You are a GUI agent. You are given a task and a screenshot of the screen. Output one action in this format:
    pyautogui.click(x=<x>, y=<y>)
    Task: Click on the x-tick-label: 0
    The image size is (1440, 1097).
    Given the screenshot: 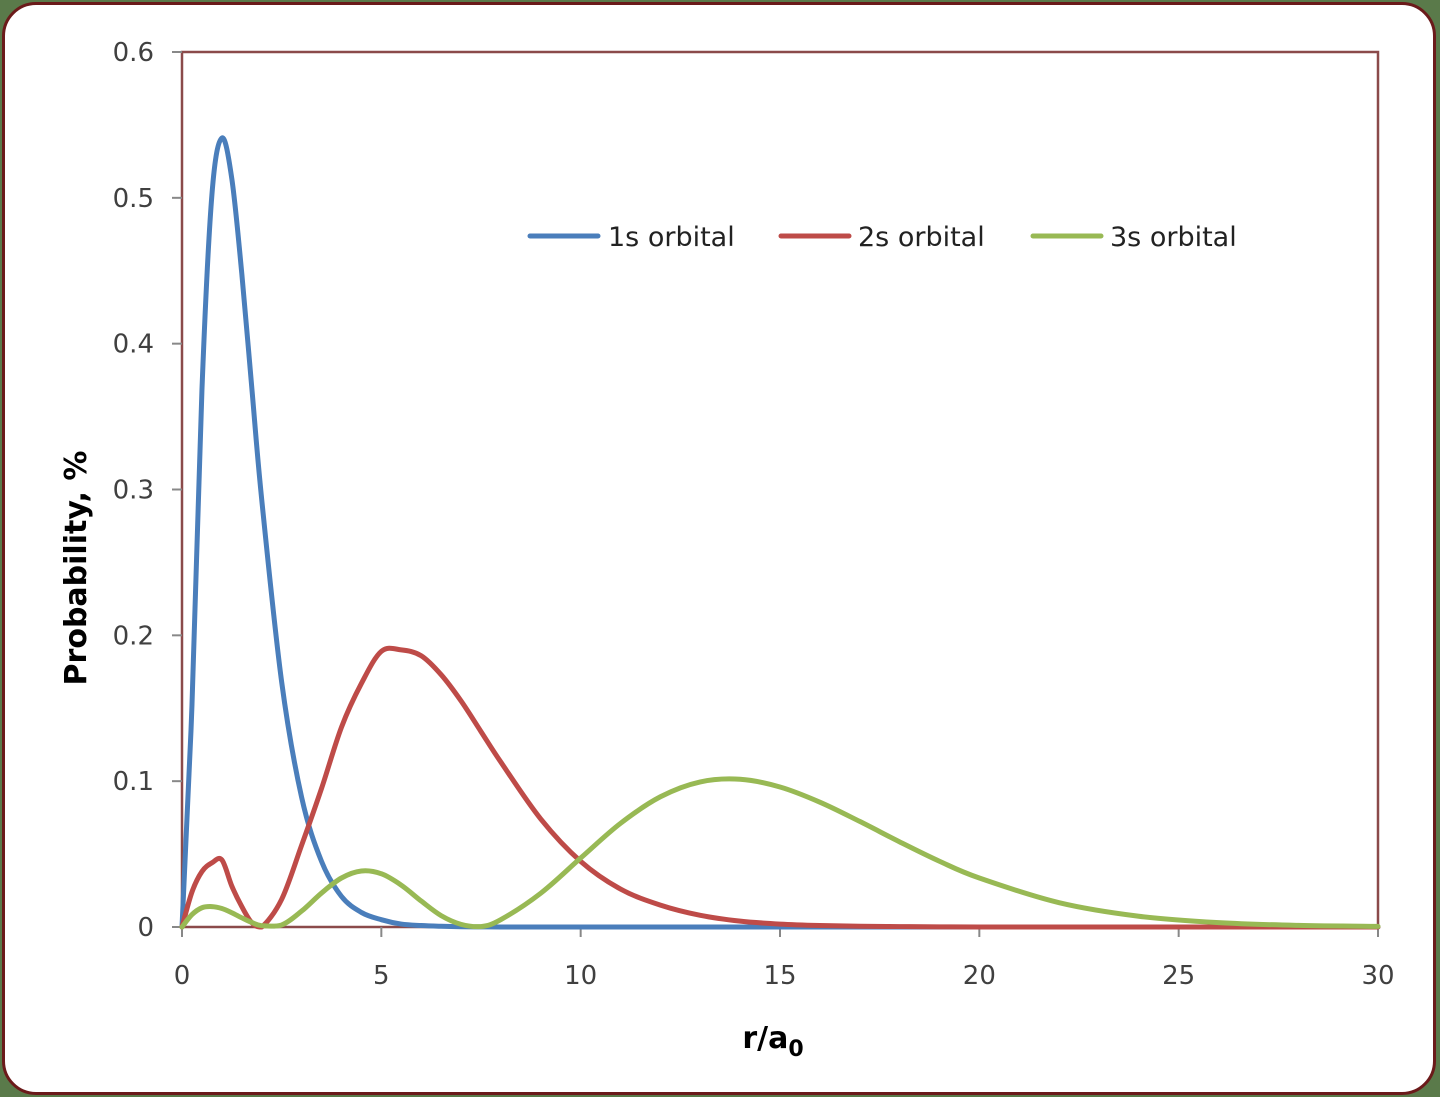 What is the action you would take?
    pyautogui.click(x=182, y=976)
    